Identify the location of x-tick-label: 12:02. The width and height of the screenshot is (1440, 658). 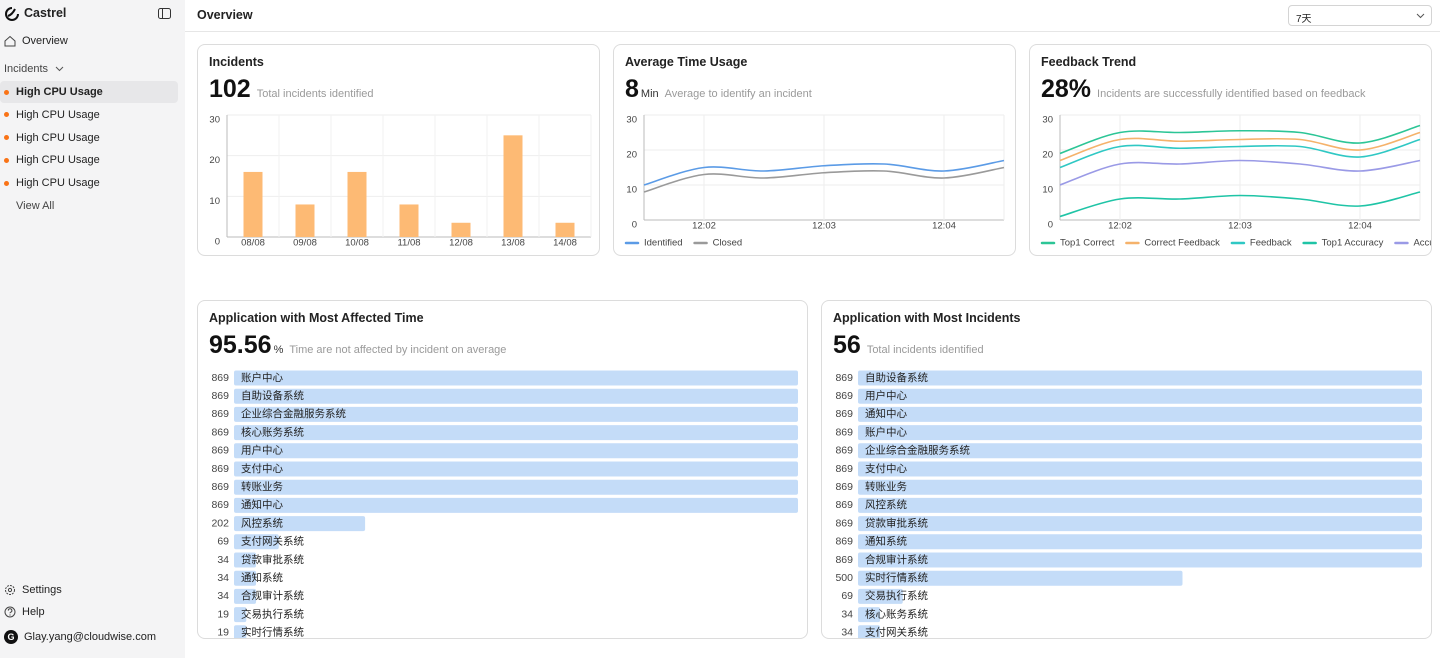
(704, 226).